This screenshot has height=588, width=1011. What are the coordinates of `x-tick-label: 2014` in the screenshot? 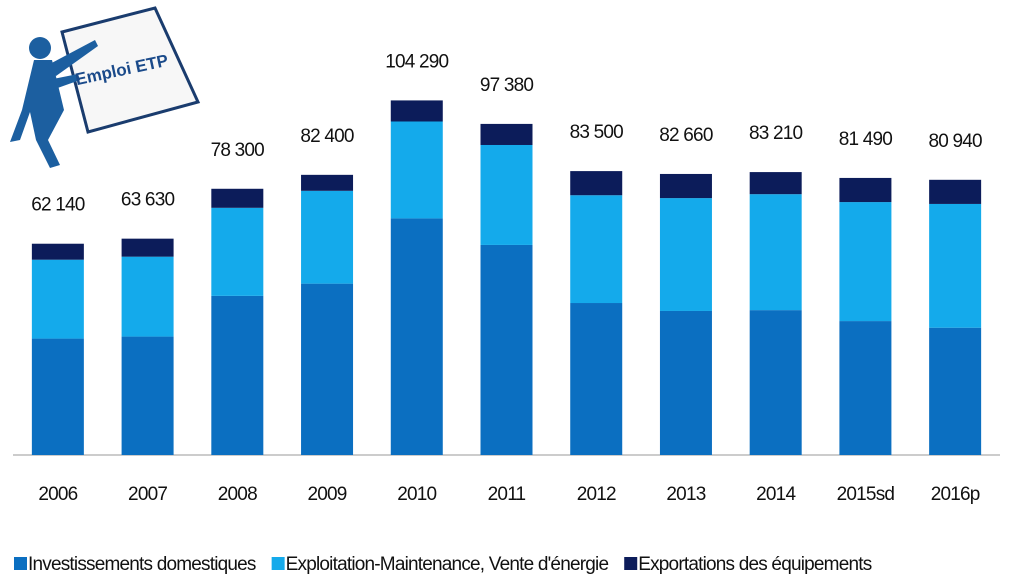 It's located at (776, 494).